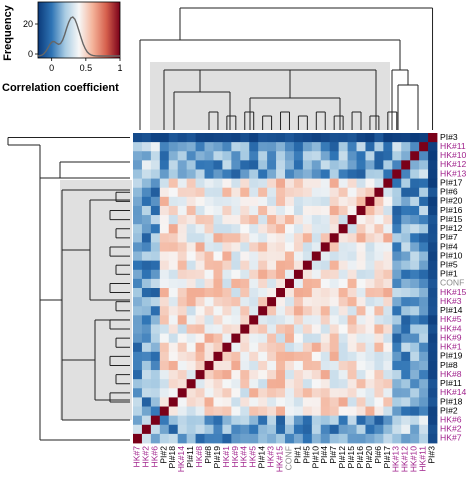 Image resolution: width=474 pixels, height=478 pixels. Describe the element at coordinates (451, 419) in the screenshot. I see `row-label: HK#6` at that location.